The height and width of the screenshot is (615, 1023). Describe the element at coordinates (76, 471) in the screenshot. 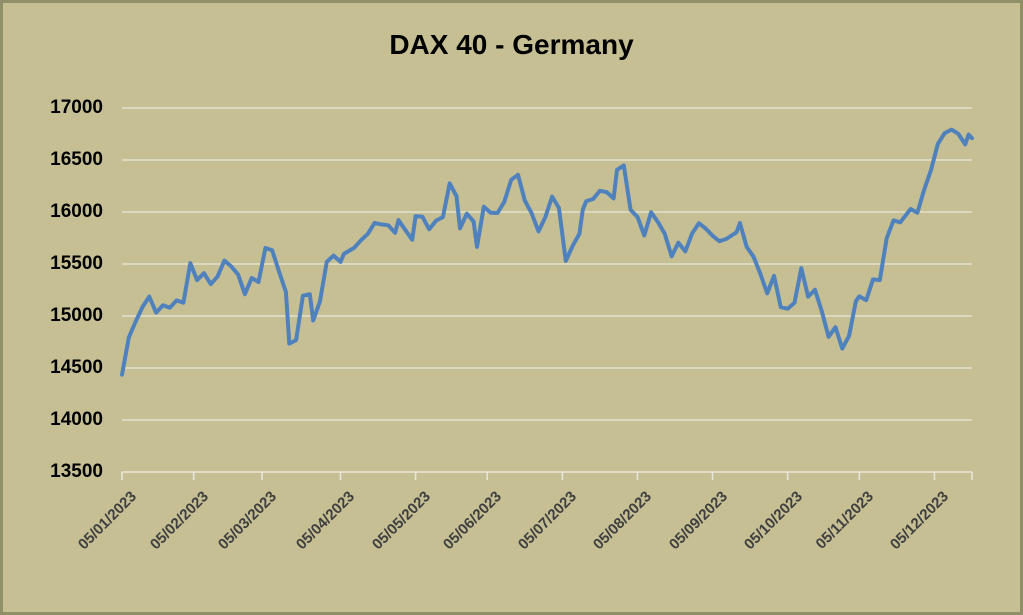

I see `y-axis-label: 13500` at that location.